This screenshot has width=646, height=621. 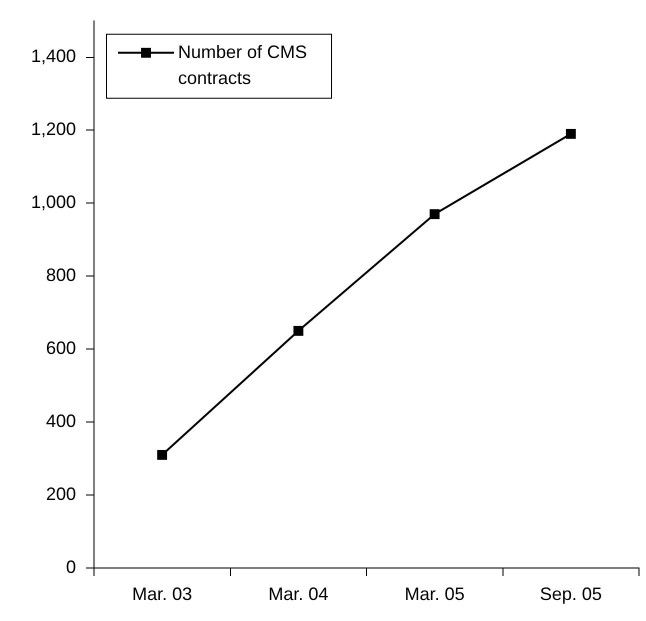 I want to click on y-tick-label: 600, so click(x=61, y=348).